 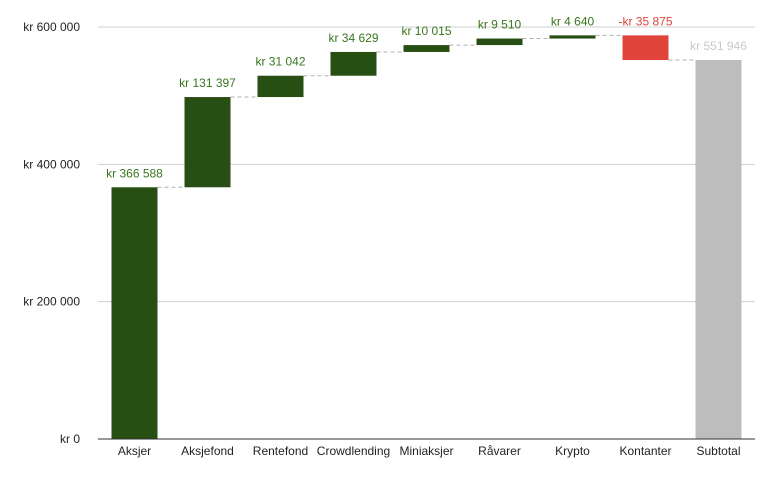 I want to click on data-label: kr 131 397, so click(x=207, y=83).